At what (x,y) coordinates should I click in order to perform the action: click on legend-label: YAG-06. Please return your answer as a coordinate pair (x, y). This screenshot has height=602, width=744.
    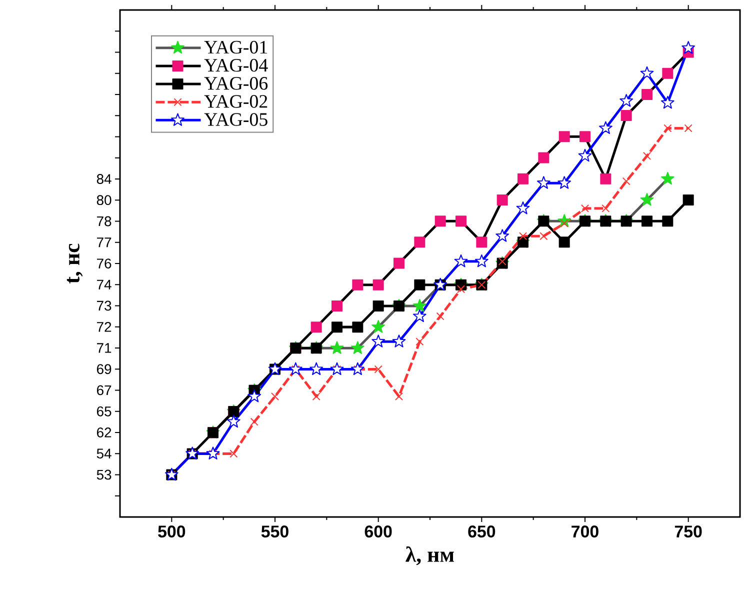
    Looking at the image, I should click on (236, 83).